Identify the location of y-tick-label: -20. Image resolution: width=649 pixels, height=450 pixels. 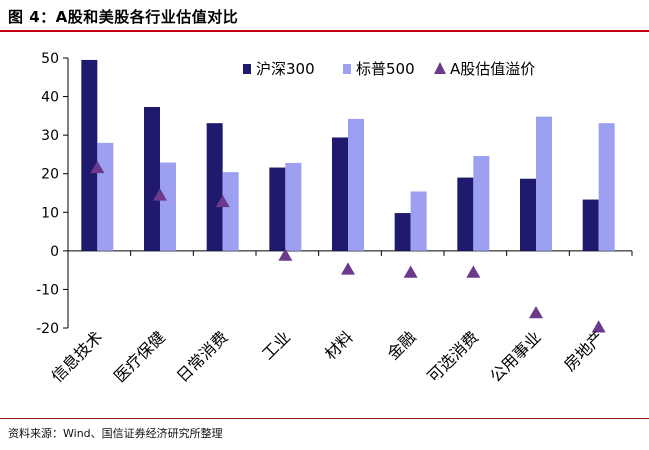
(47, 329).